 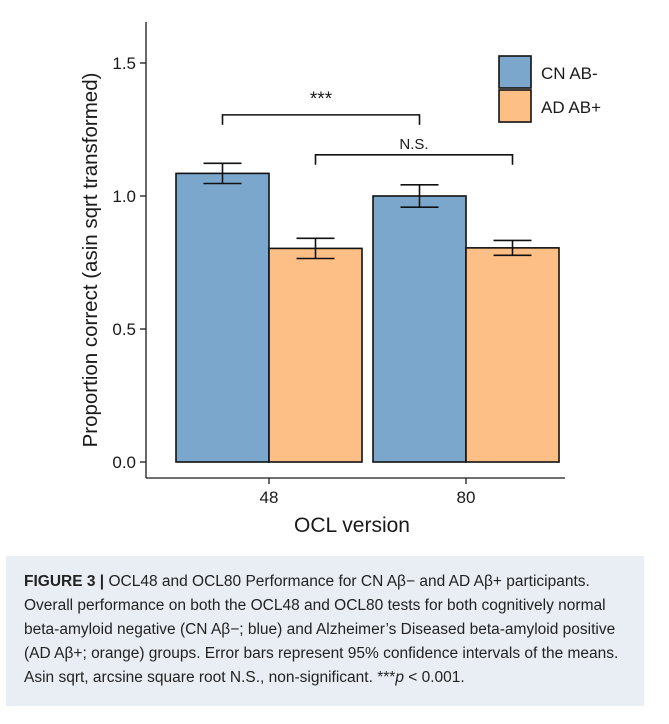 What do you see at coordinates (434, 677) in the screenshot?
I see `caption-p-text: < 0.001.` at bounding box center [434, 677].